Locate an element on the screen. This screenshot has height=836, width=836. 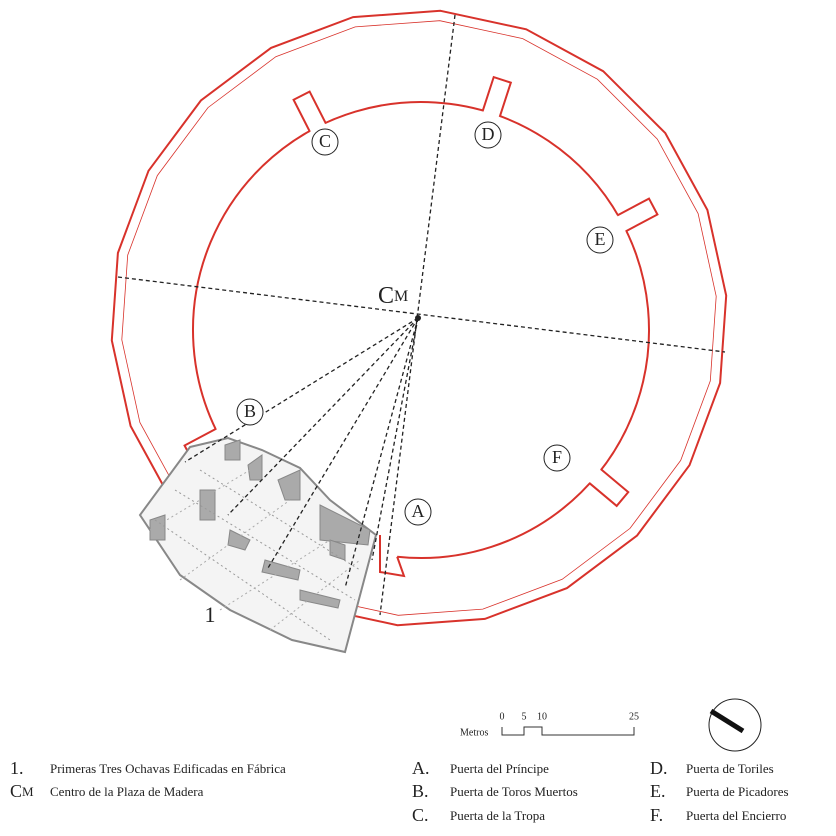
legend-key-text: 1. is located at coordinates (17, 768).